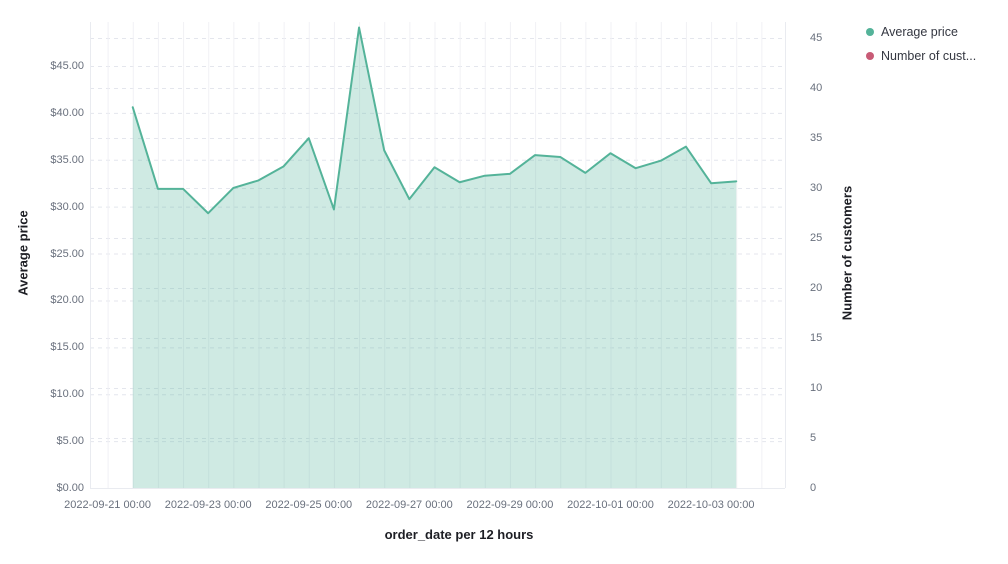 The width and height of the screenshot is (1008, 564). I want to click on x-axis-tick-label: 2022-10-03 00:00, so click(711, 505).